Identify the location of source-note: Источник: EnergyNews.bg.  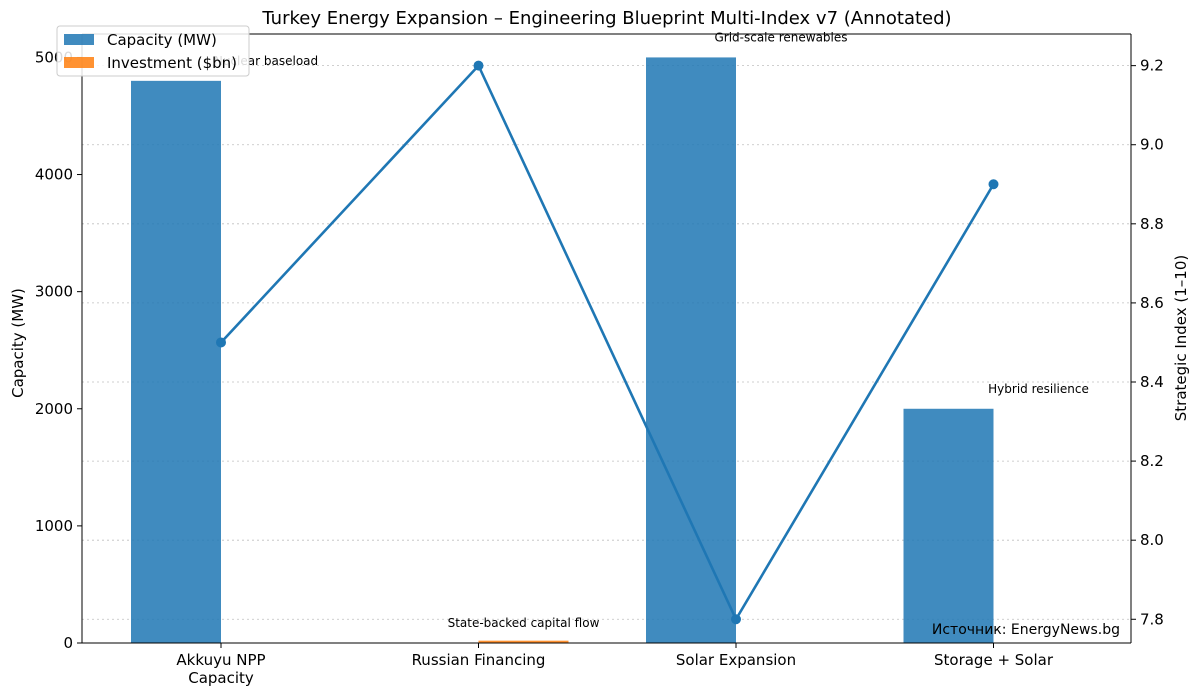
(1026, 630).